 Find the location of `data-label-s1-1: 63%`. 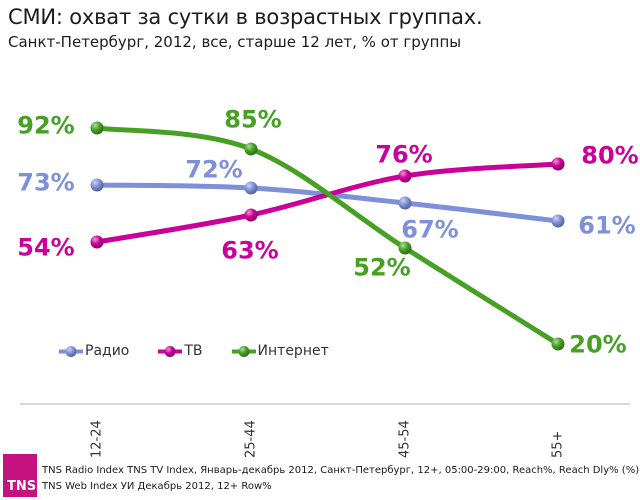

data-label-s1-1: 63% is located at coordinates (249, 250).